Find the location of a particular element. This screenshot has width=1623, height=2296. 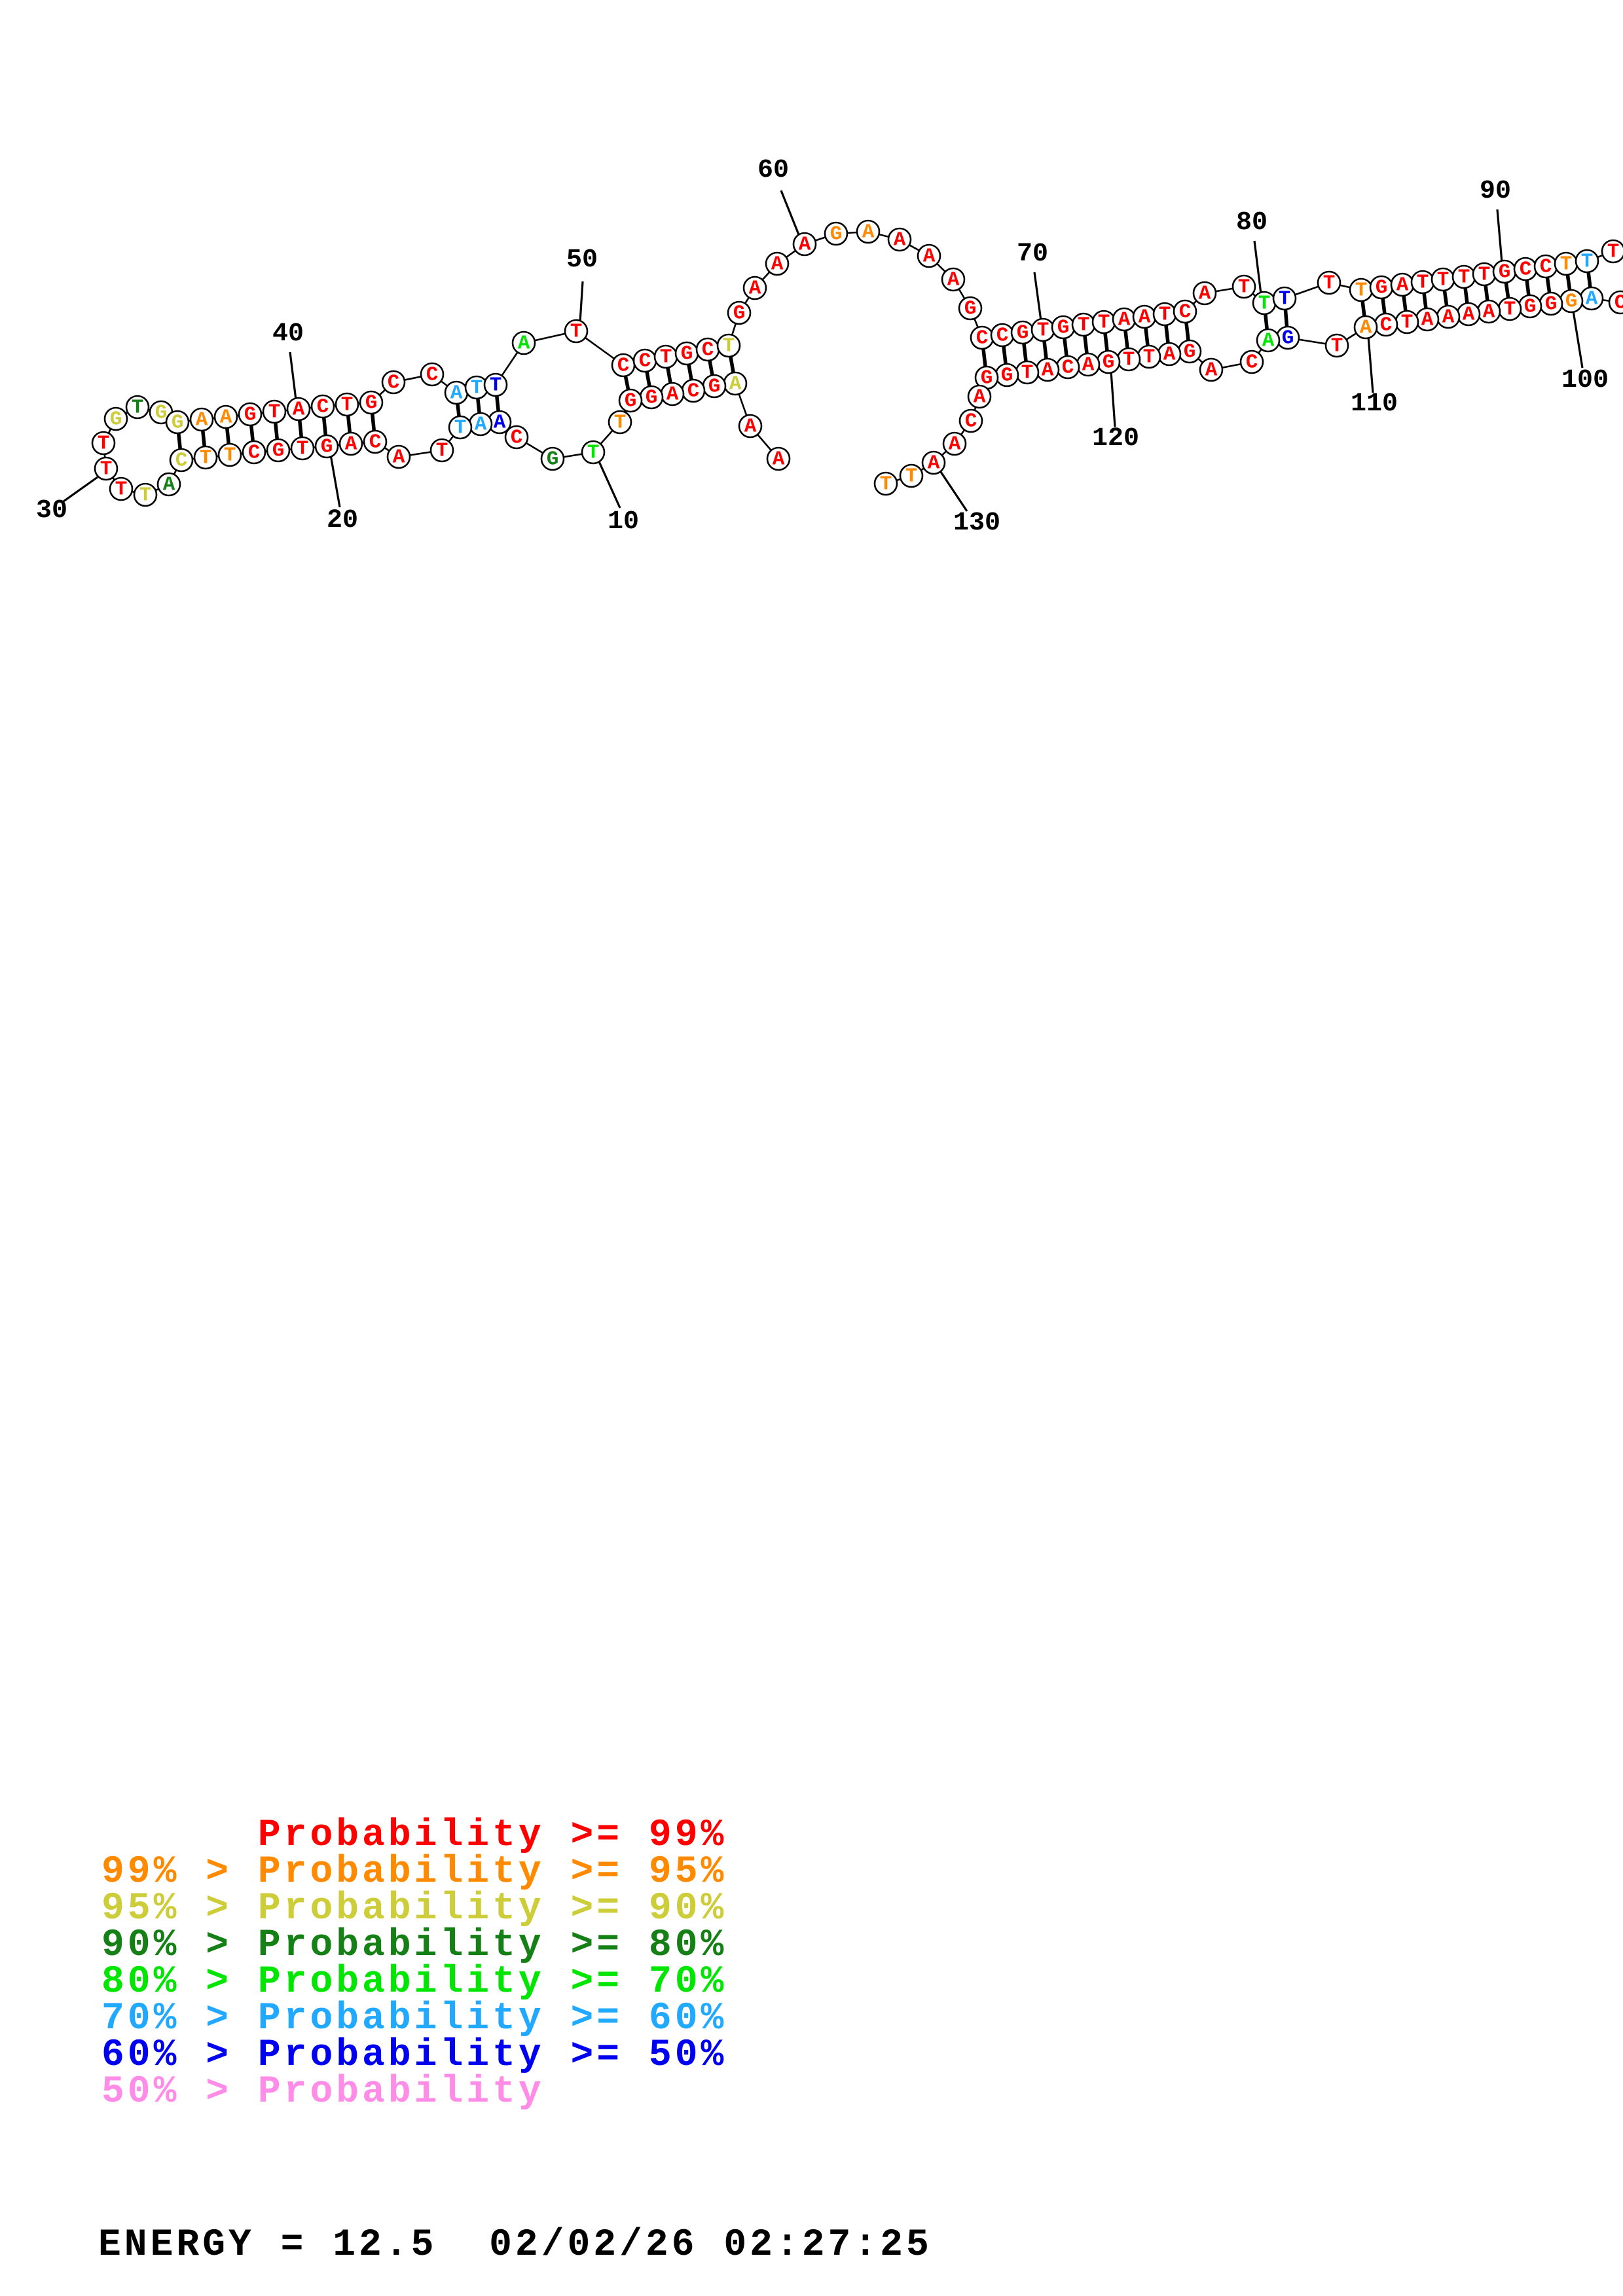

nucleotide-letter-33: T is located at coordinates (138, 408).